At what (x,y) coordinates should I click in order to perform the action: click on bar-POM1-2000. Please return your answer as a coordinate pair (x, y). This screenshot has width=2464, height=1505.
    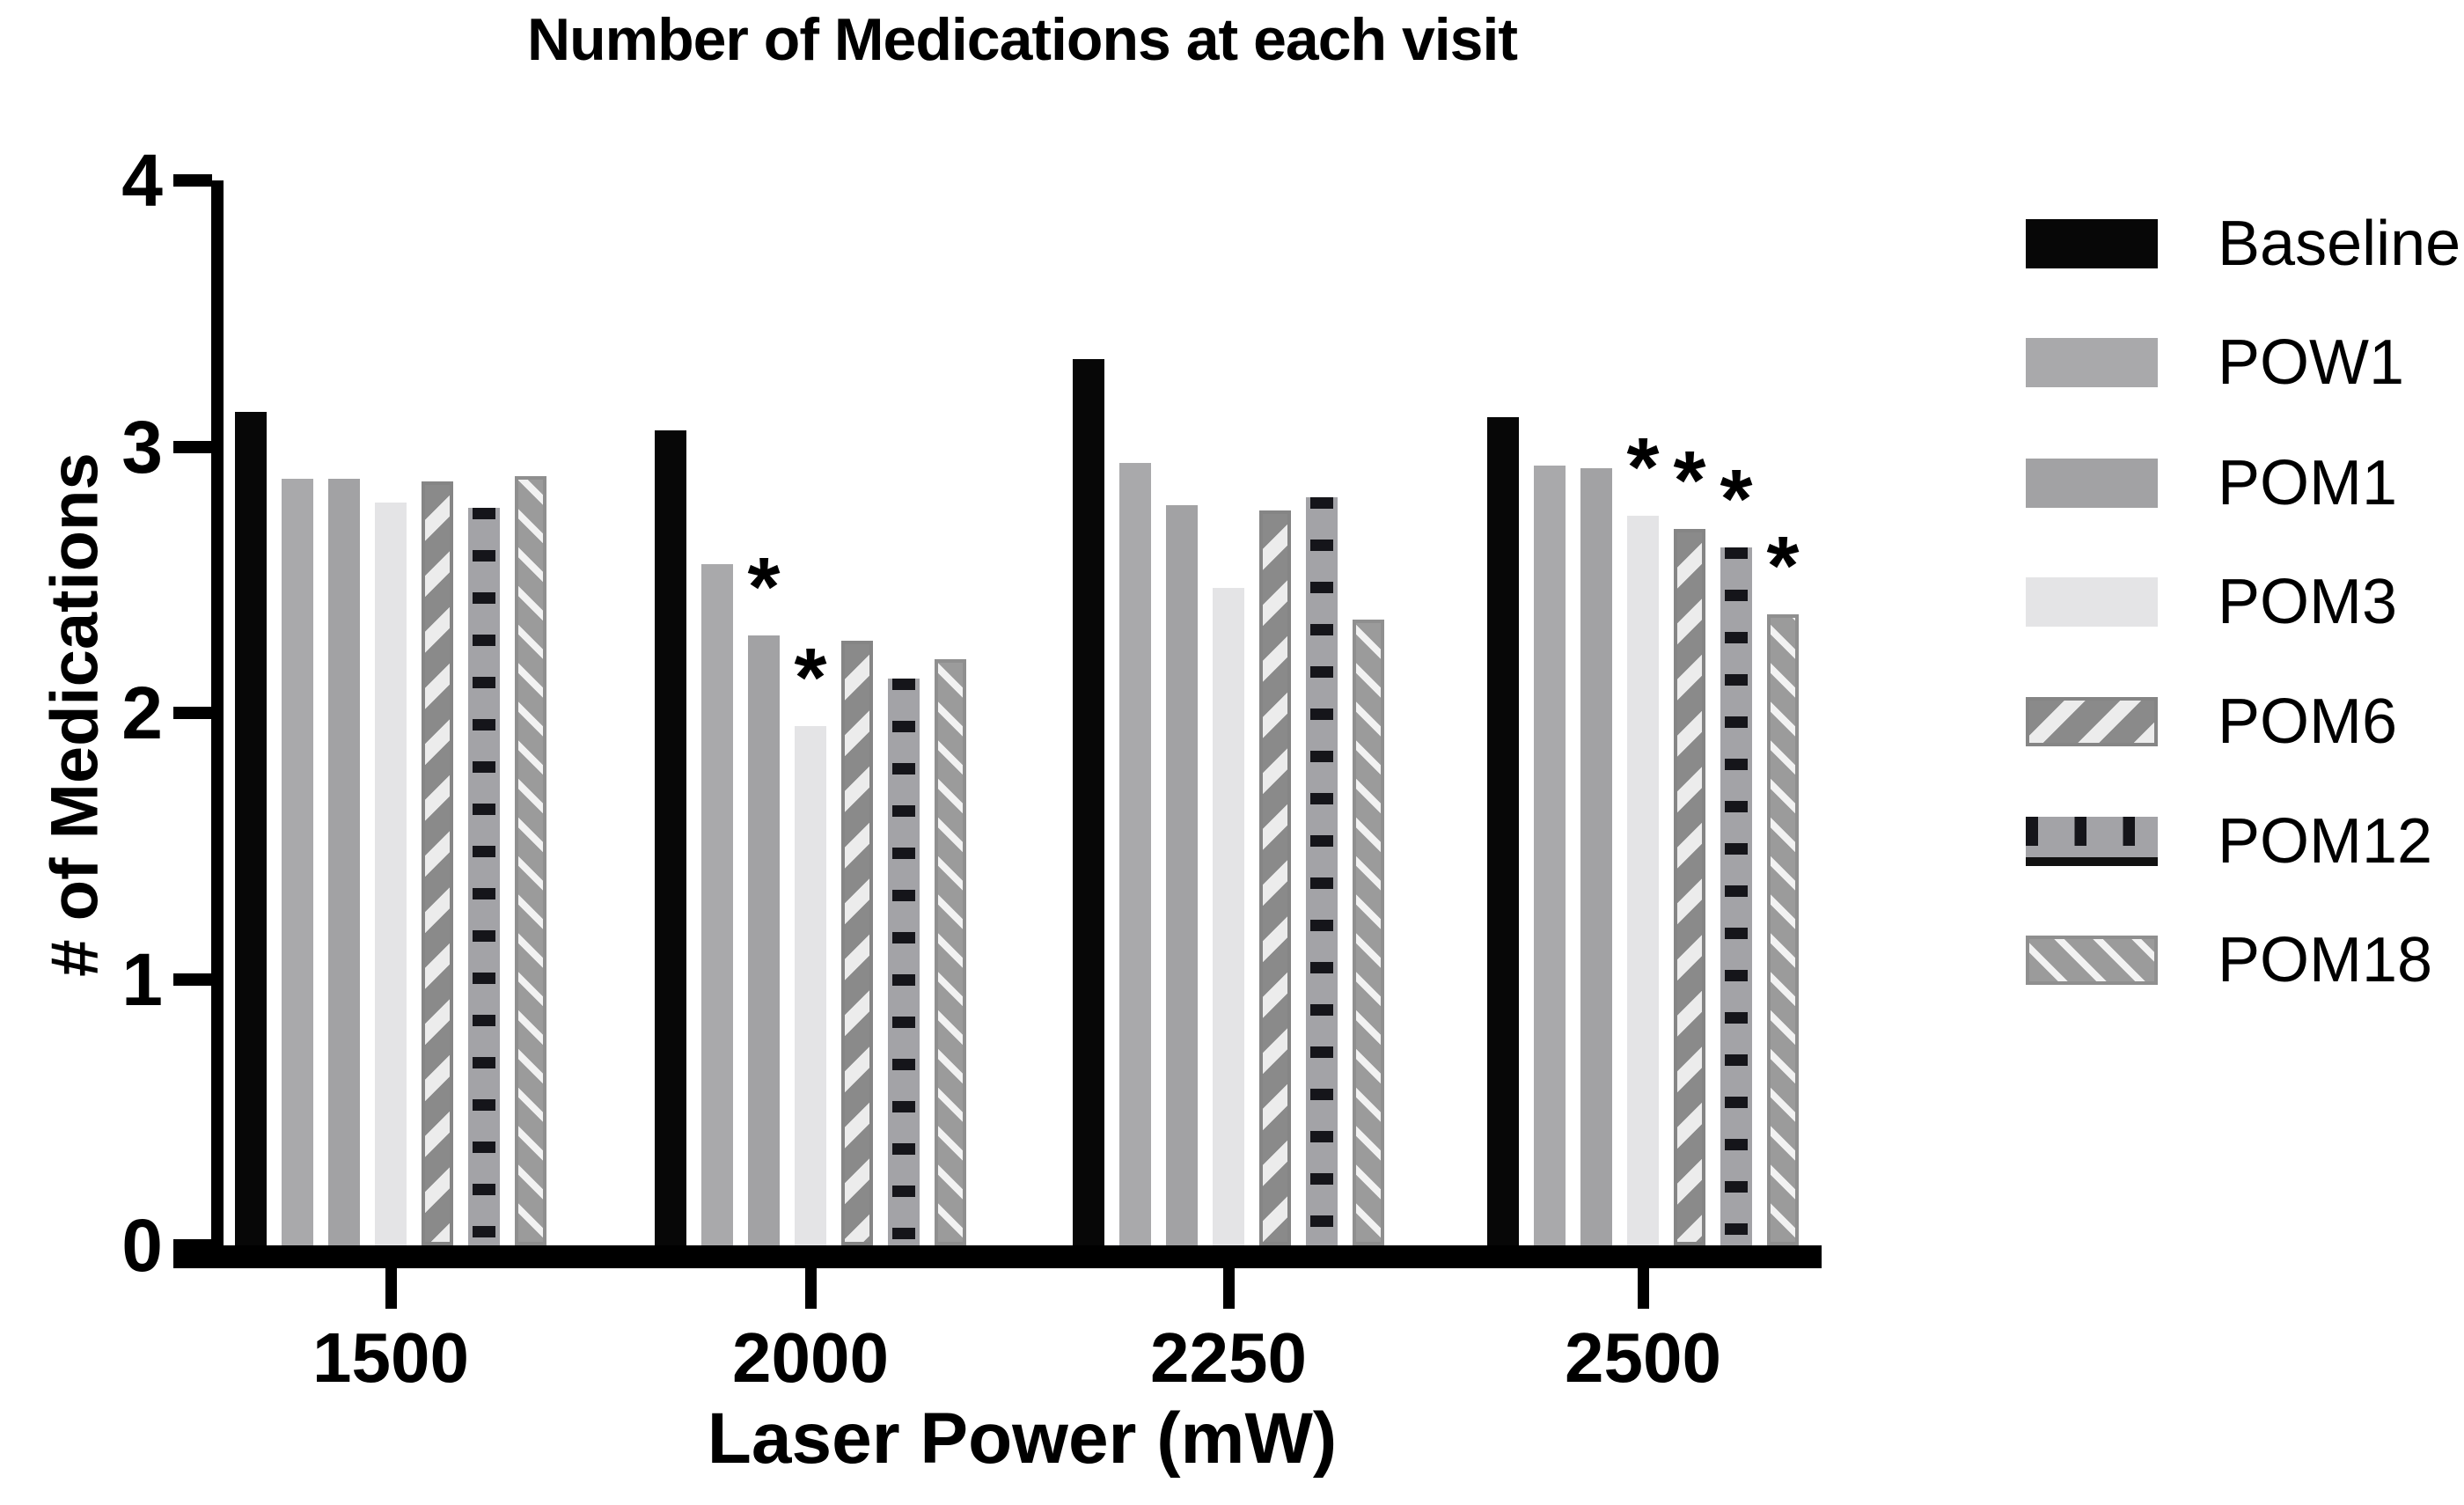
    Looking at the image, I should click on (764, 940).